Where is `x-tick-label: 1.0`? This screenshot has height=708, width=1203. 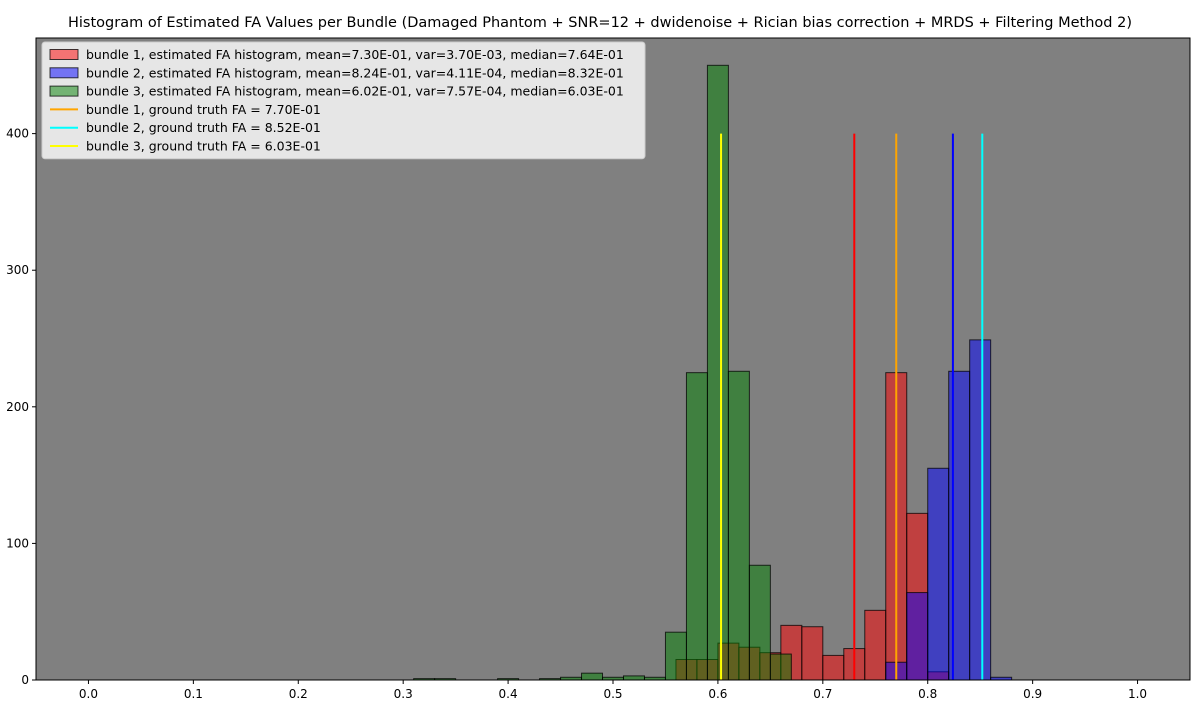
x-tick-label: 1.0 is located at coordinates (1137, 694).